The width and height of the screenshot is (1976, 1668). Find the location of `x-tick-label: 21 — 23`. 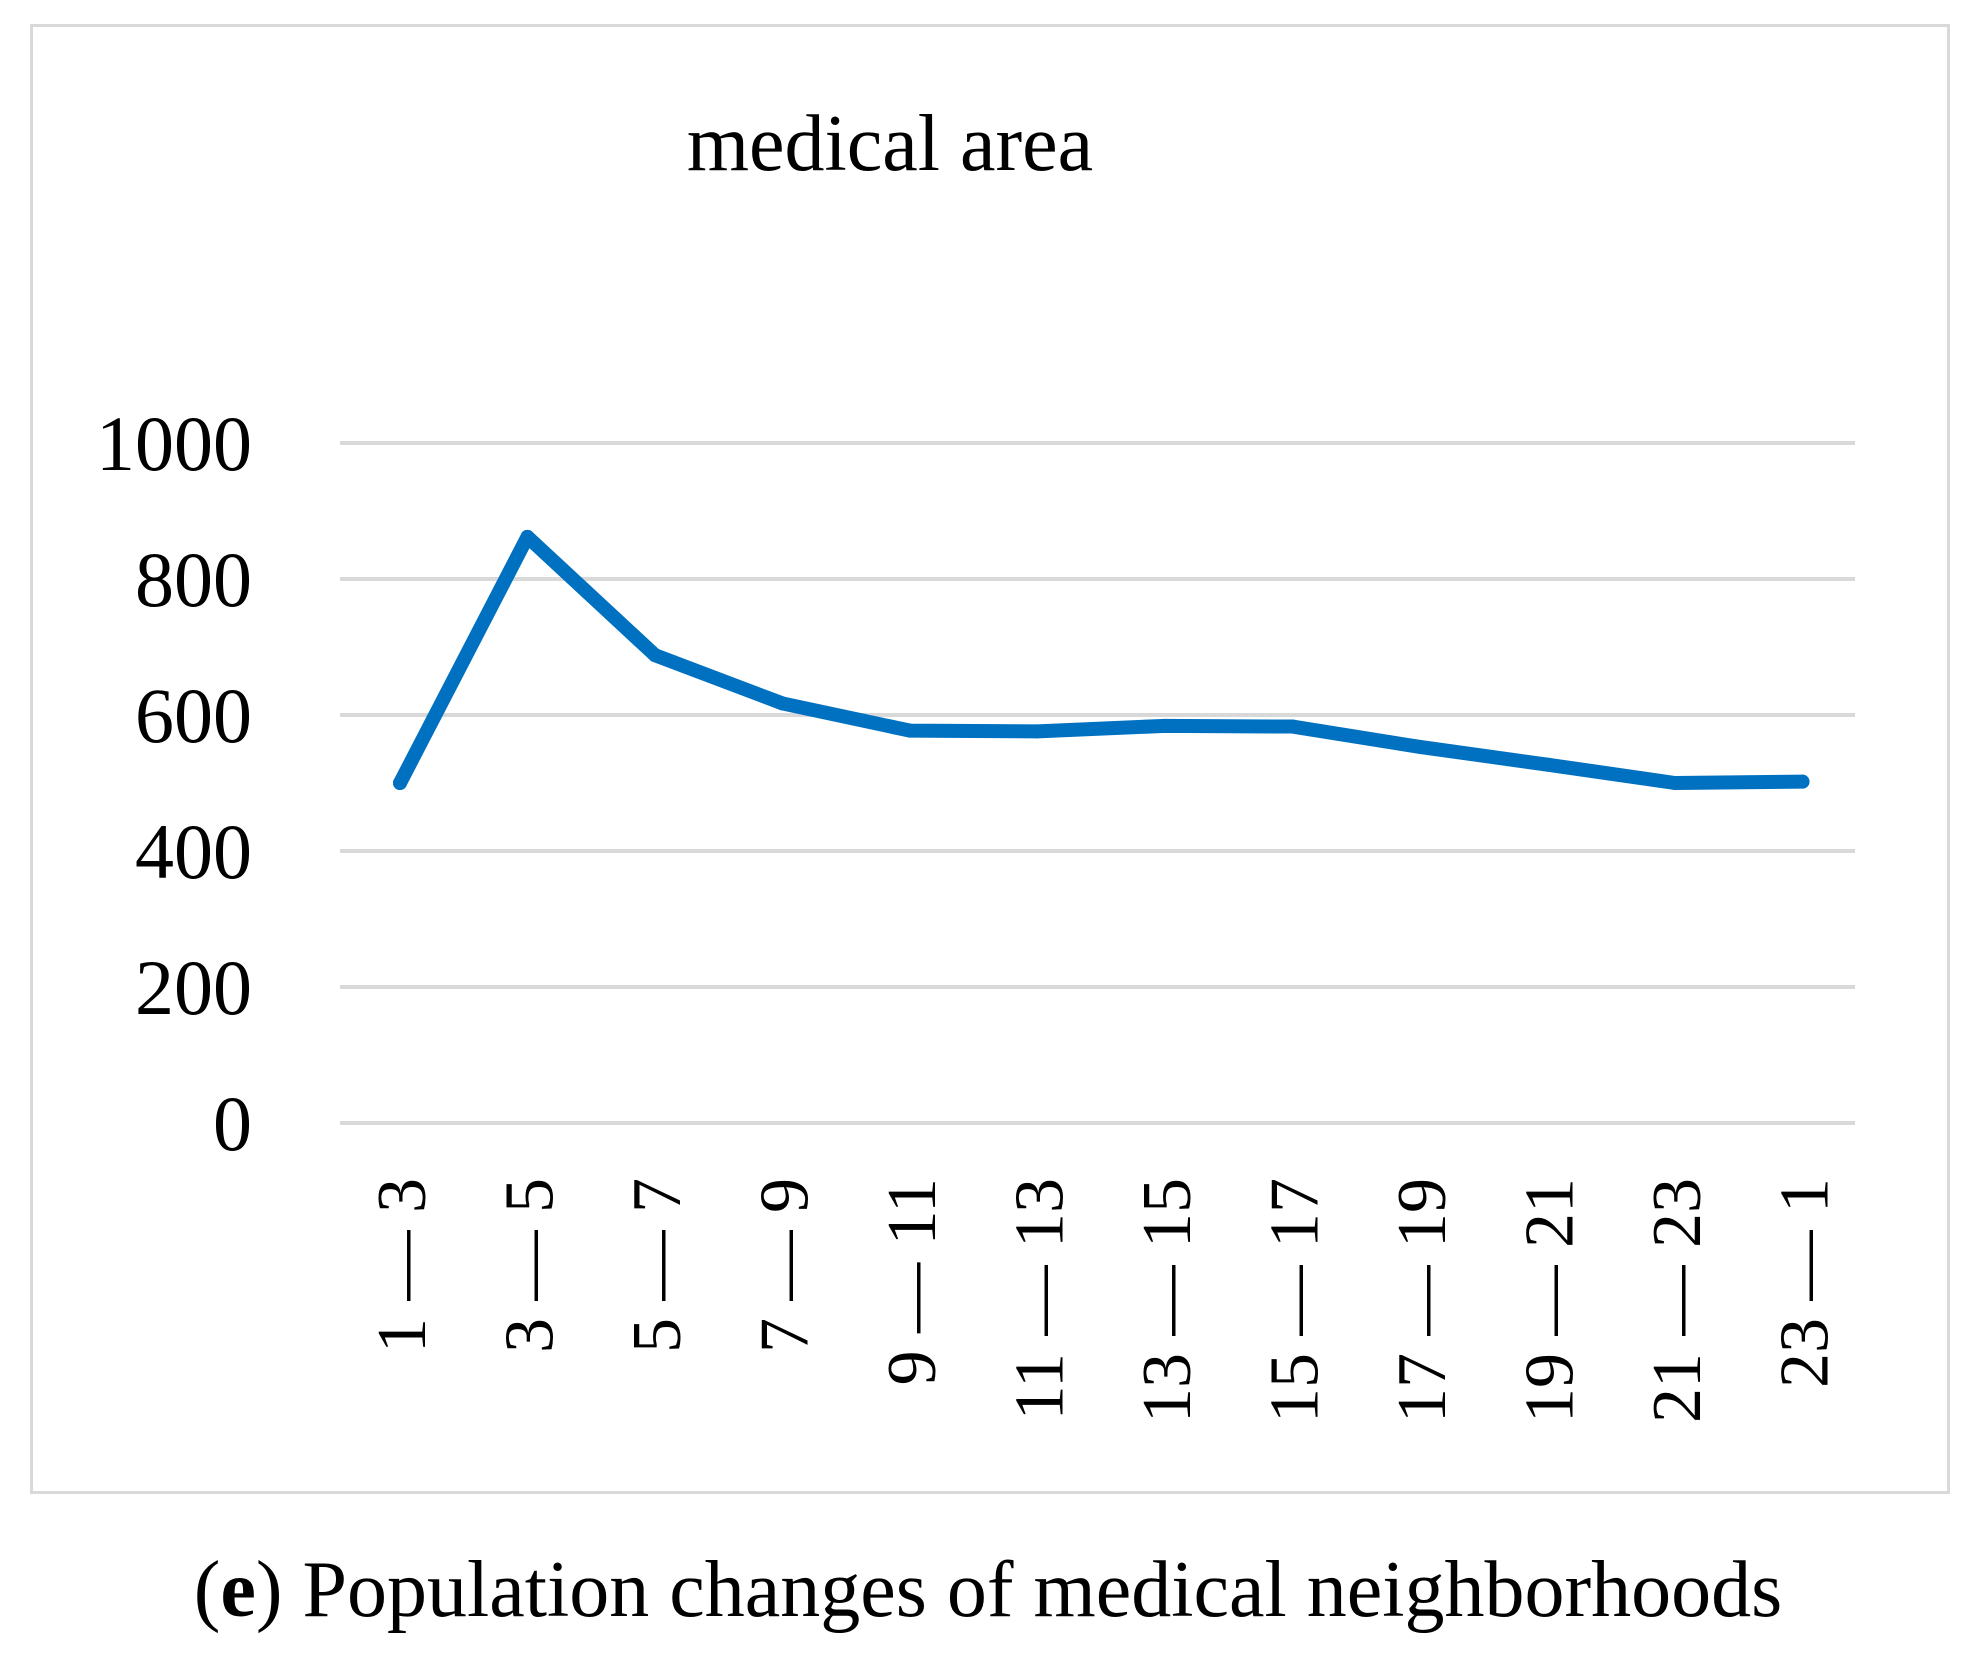

x-tick-label: 21 — 23 is located at coordinates (1677, 1300).